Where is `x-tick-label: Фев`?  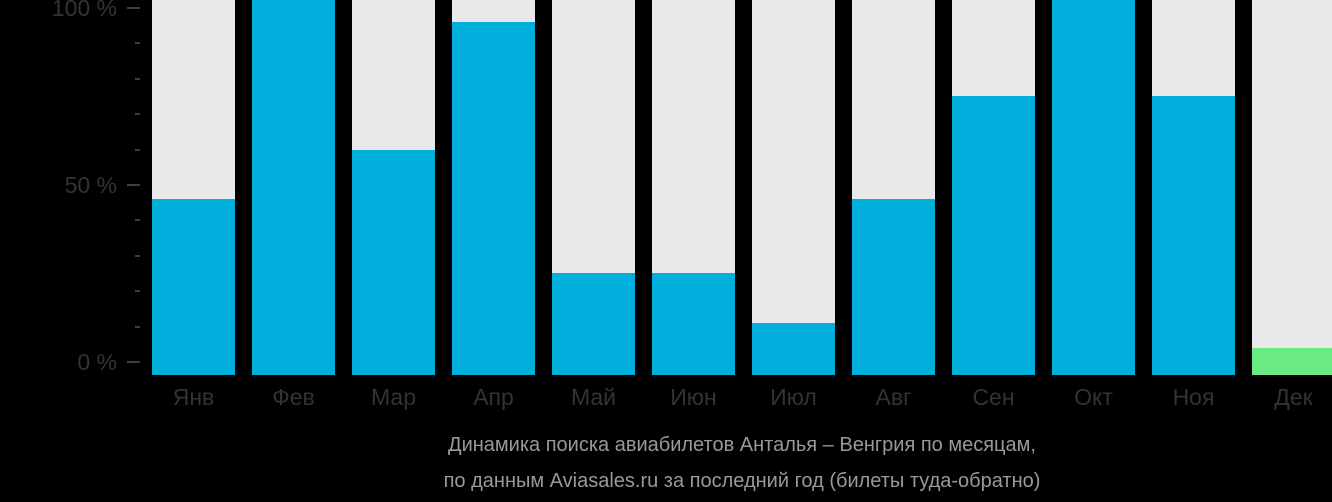
x-tick-label: Фев is located at coordinates (293, 397).